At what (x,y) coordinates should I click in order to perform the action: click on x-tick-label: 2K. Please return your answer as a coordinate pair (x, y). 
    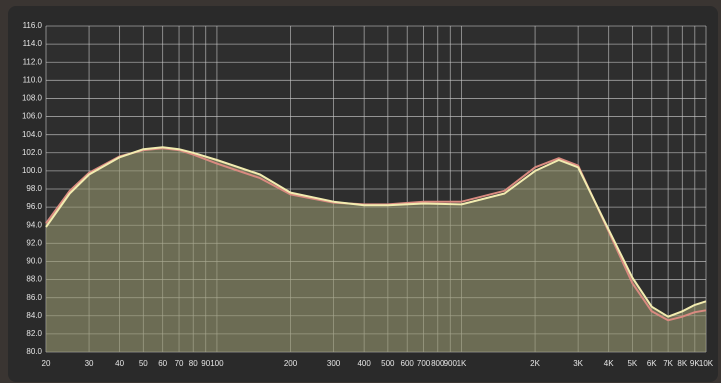
    Looking at the image, I should click on (535, 363).